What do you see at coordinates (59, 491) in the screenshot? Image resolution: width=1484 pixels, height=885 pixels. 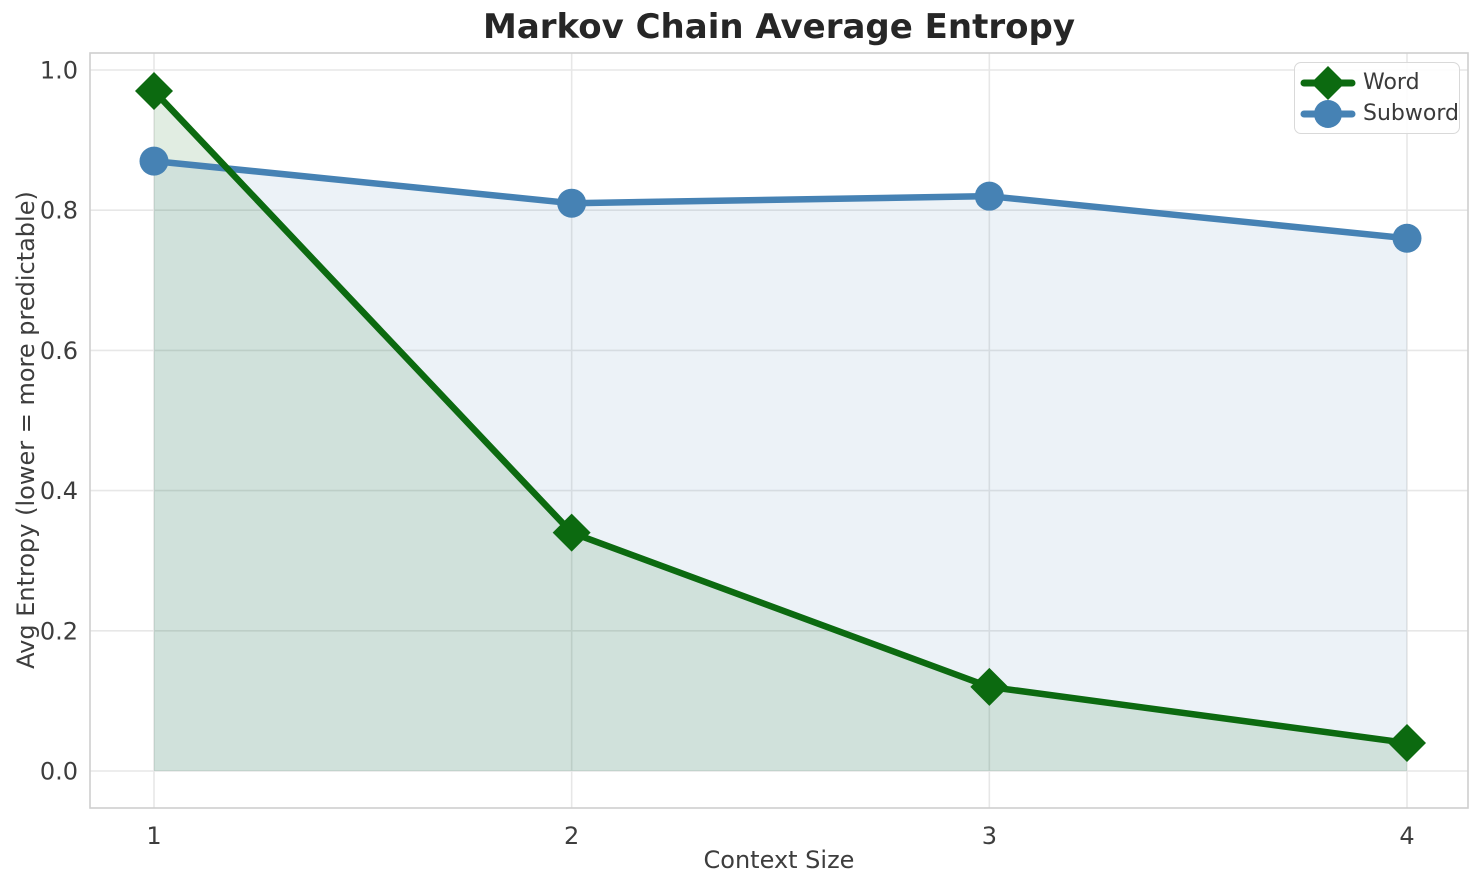 I see `y-tick-label: 0.4` at bounding box center [59, 491].